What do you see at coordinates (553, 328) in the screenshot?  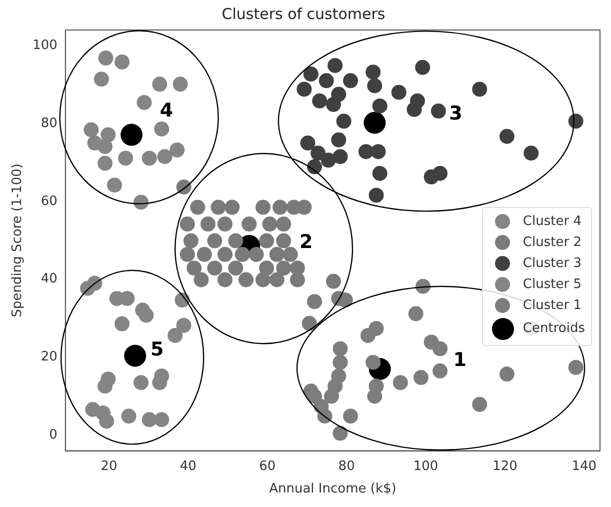 I see `legend-label: Centroids` at bounding box center [553, 328].